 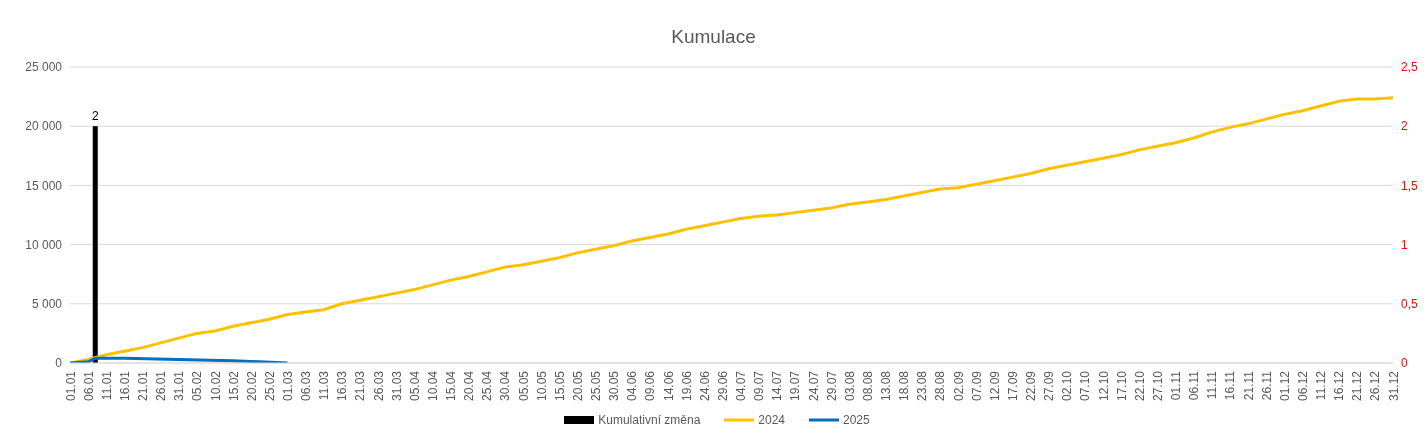 I want to click on y-tick-label: 15 000, so click(x=44, y=185).